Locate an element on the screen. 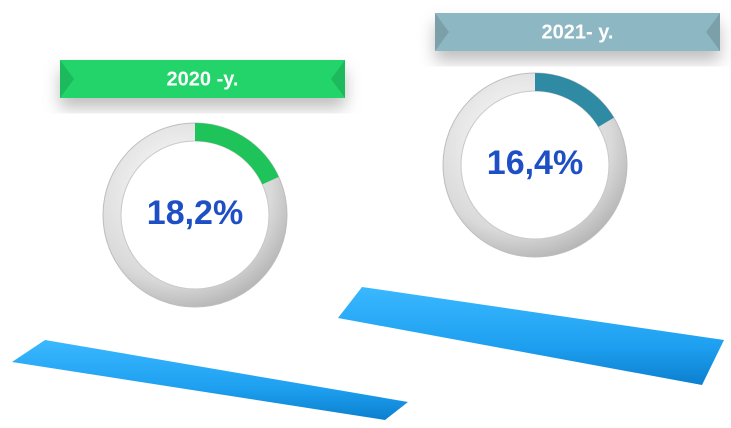 The width and height of the screenshot is (731, 428). chart-title: 2020 -y. is located at coordinates (203, 79).